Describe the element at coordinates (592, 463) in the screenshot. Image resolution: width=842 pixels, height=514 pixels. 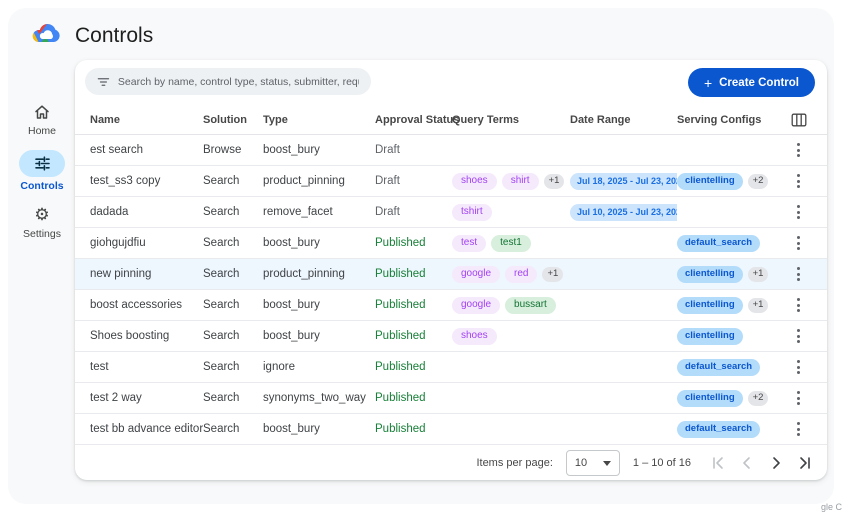
I see `items-per-page-select: 10` at that location.